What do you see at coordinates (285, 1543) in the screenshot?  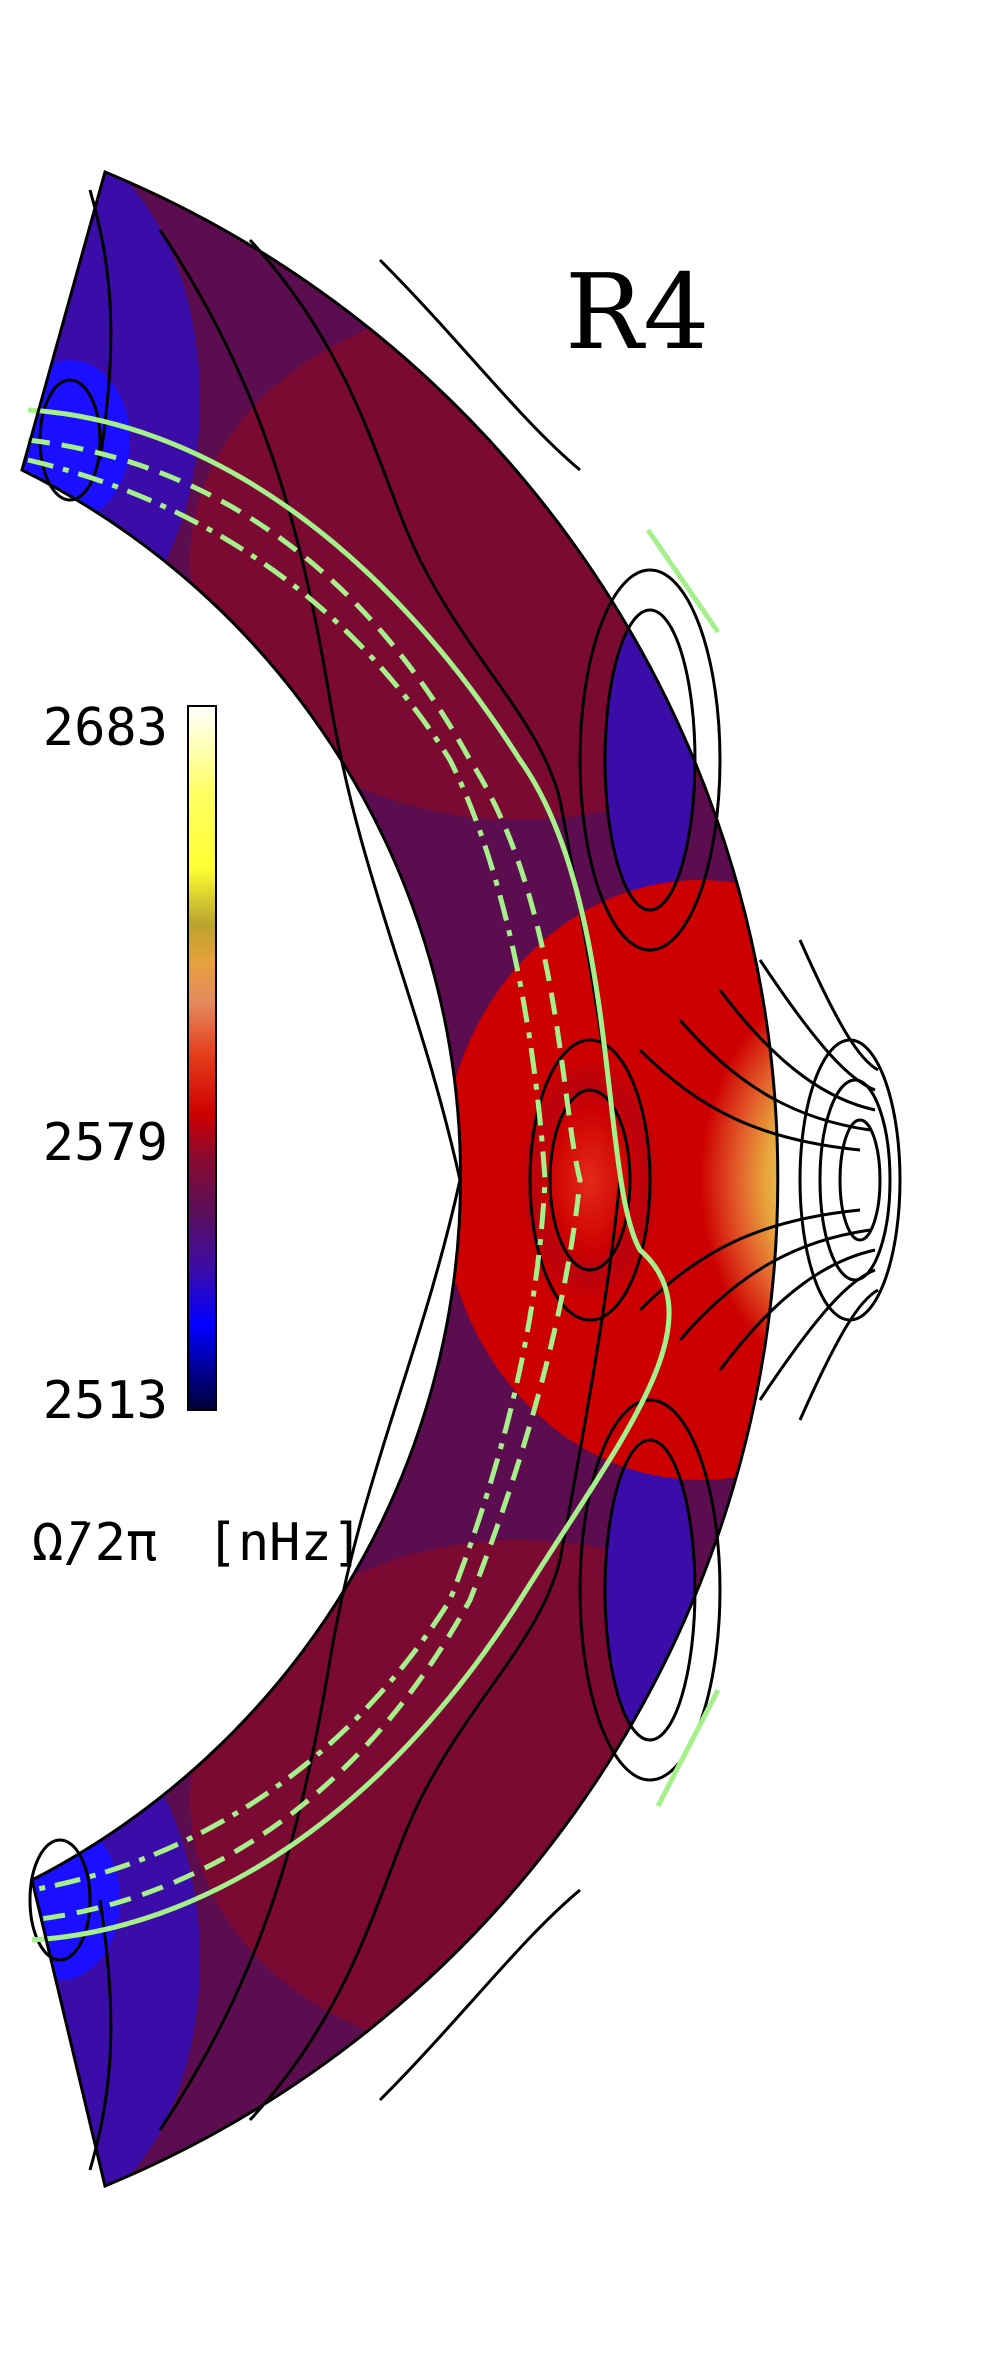 I see `colorbar-units: [nHz]` at bounding box center [285, 1543].